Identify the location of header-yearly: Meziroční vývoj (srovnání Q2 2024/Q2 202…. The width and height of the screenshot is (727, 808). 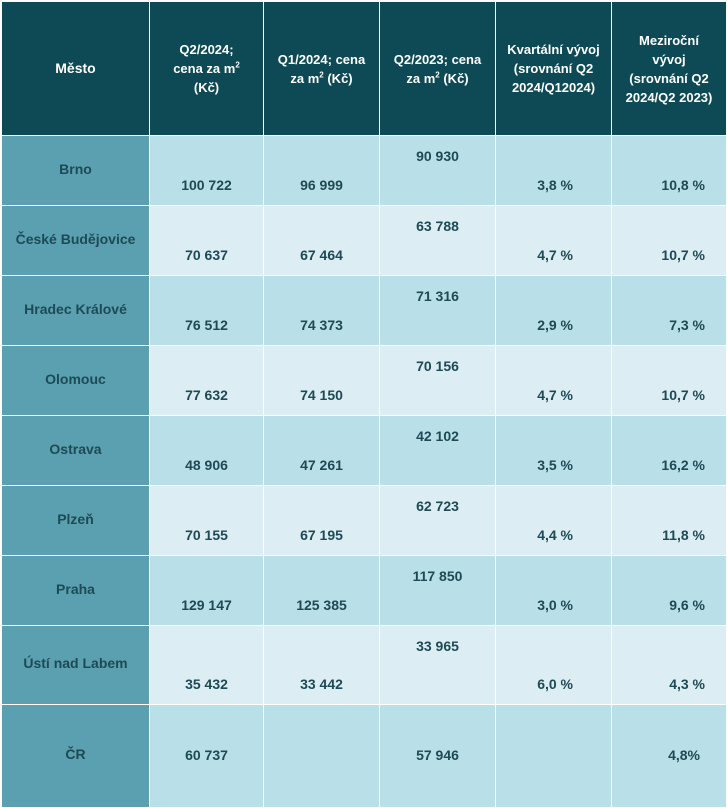
(669, 68).